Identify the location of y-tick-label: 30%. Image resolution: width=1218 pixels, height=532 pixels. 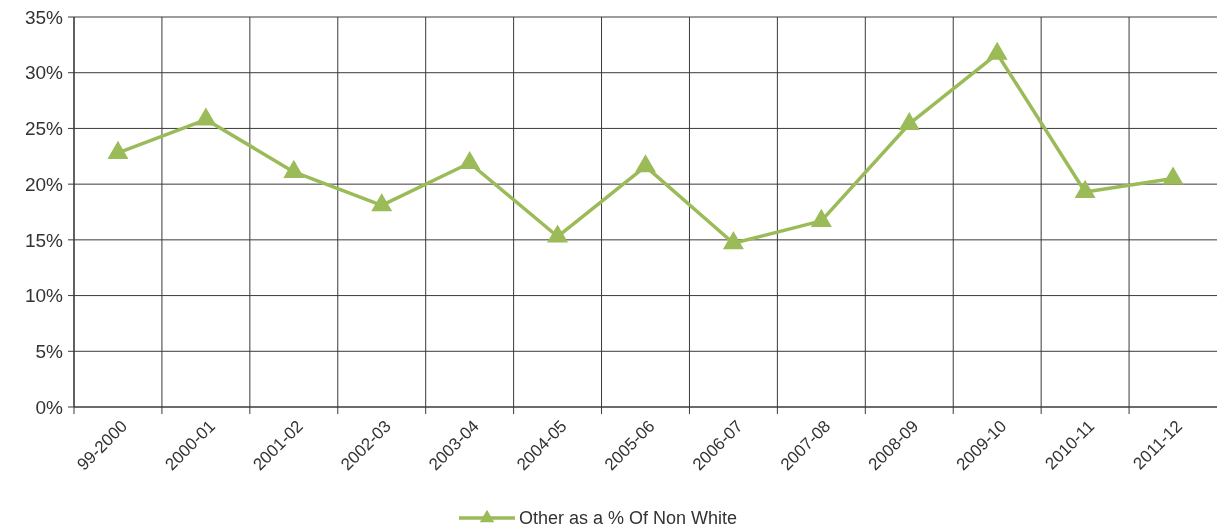
(44, 73).